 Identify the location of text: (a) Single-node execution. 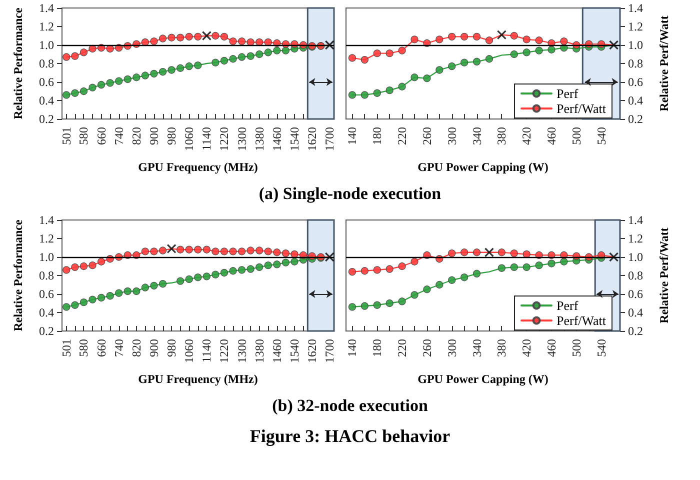
(350, 194).